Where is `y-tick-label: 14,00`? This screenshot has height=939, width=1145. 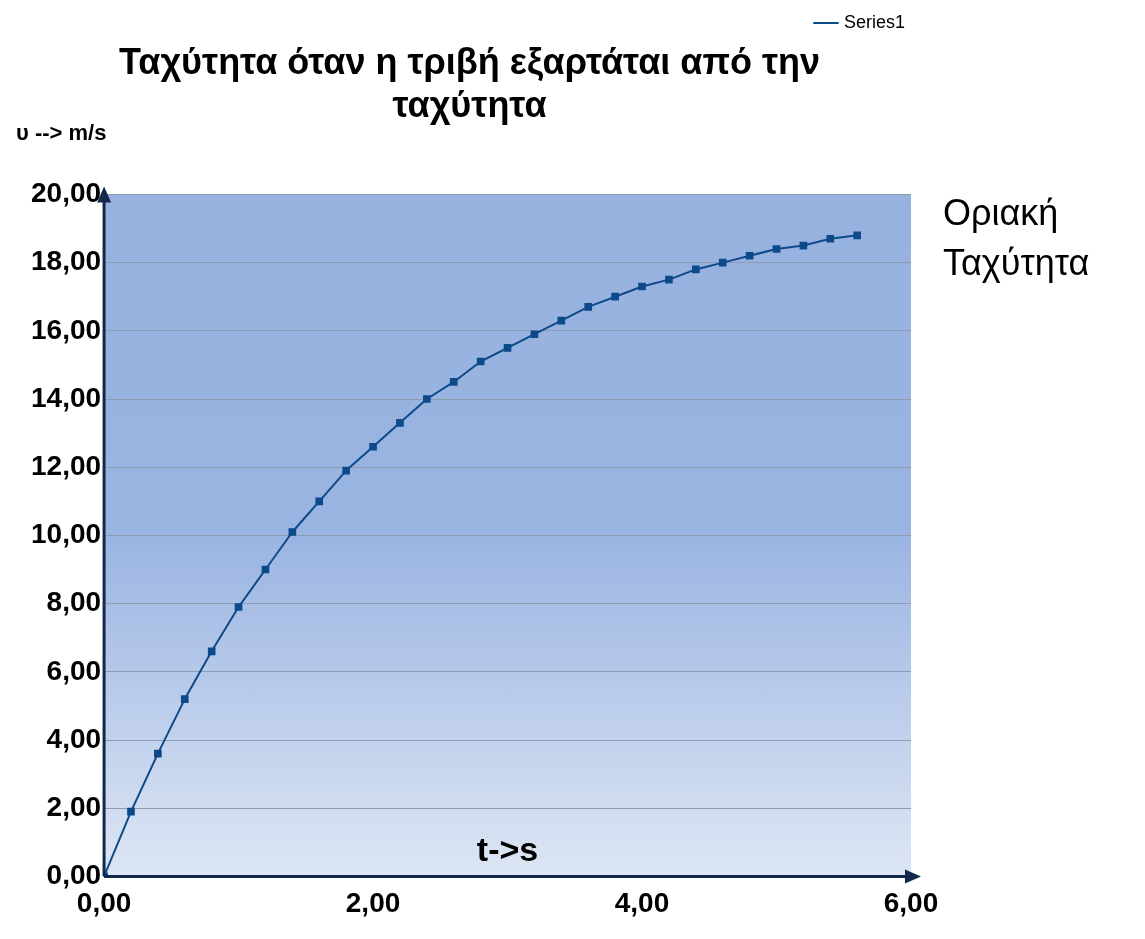
y-tick-label: 14,00 is located at coordinates (66, 397).